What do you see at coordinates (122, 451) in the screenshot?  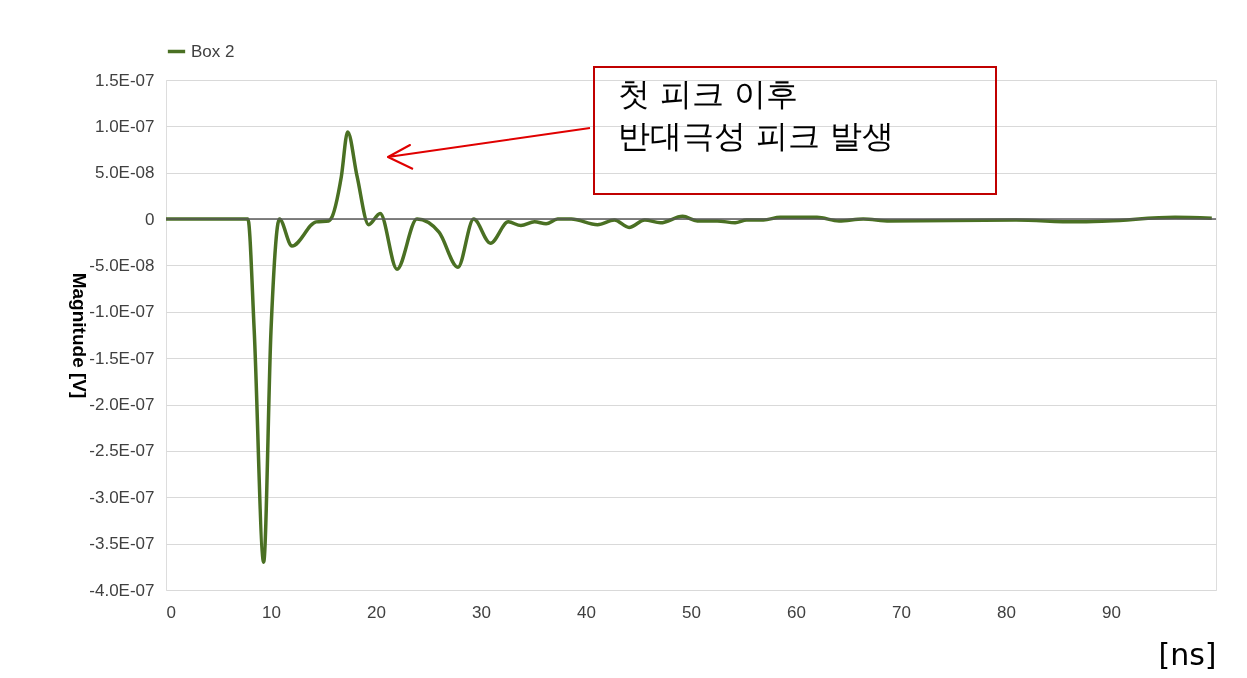 I see `y-tick-label: -2.5E-07` at bounding box center [122, 451].